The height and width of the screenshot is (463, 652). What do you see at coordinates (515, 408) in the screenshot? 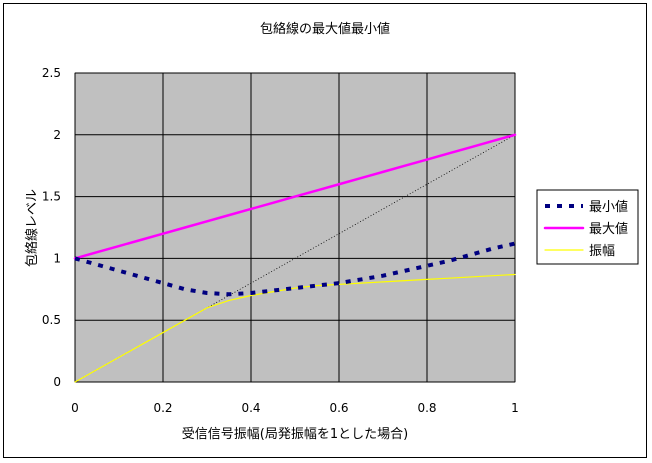
I see `x-tick-label: 1` at bounding box center [515, 408].